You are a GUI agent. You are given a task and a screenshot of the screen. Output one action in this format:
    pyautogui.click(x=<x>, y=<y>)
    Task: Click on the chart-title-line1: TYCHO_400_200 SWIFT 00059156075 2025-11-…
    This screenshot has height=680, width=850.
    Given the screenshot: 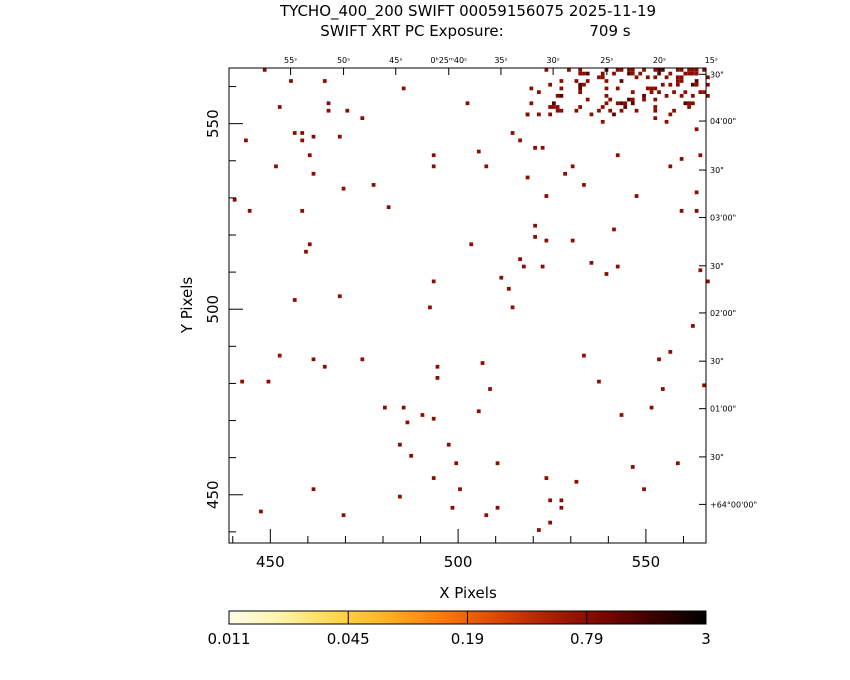 What is the action you would take?
    pyautogui.click(x=467, y=11)
    